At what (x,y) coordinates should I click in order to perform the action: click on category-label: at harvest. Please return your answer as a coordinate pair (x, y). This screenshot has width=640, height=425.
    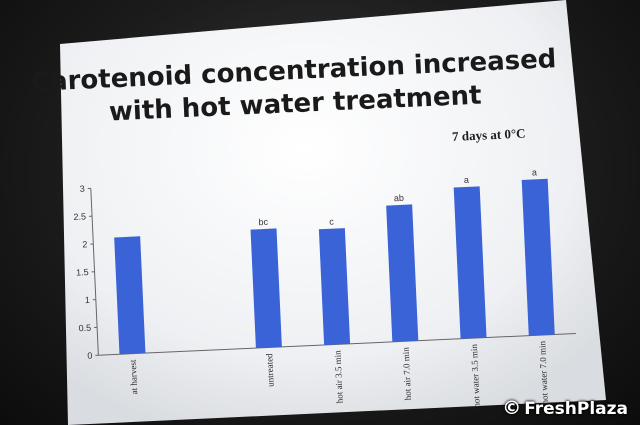
    Looking at the image, I should click on (134, 377).